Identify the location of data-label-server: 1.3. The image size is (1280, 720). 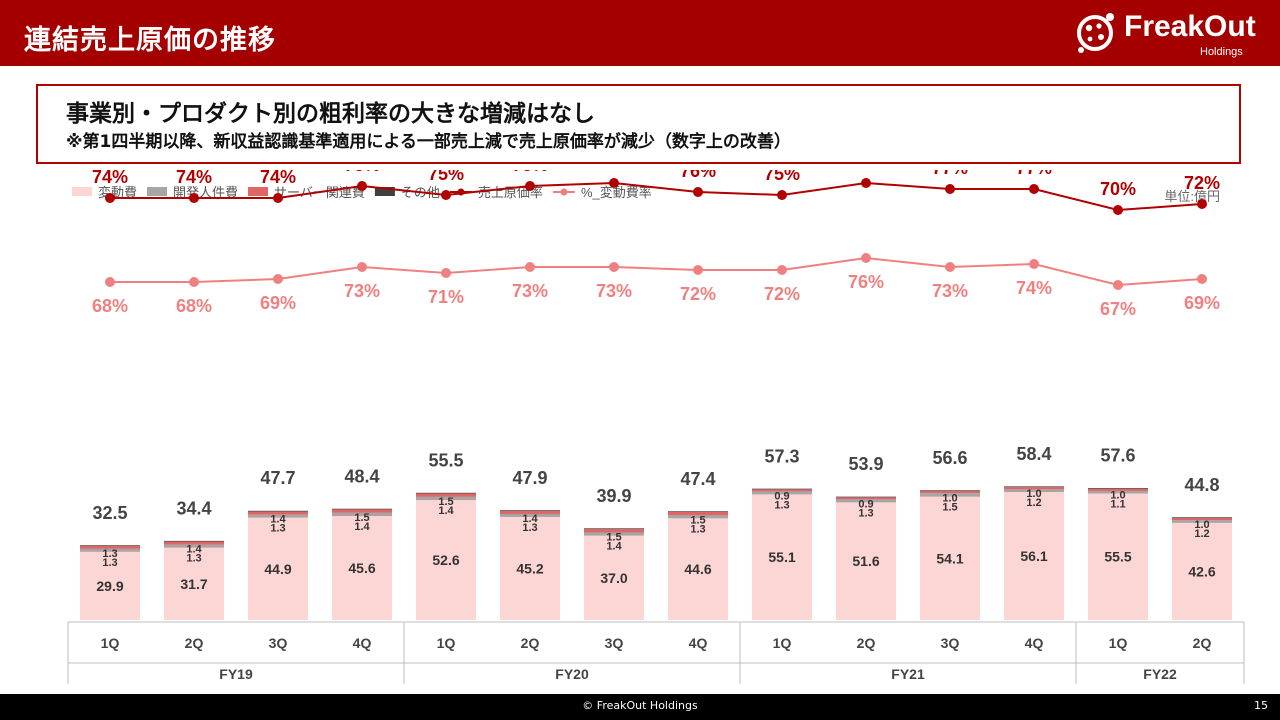
(109, 554).